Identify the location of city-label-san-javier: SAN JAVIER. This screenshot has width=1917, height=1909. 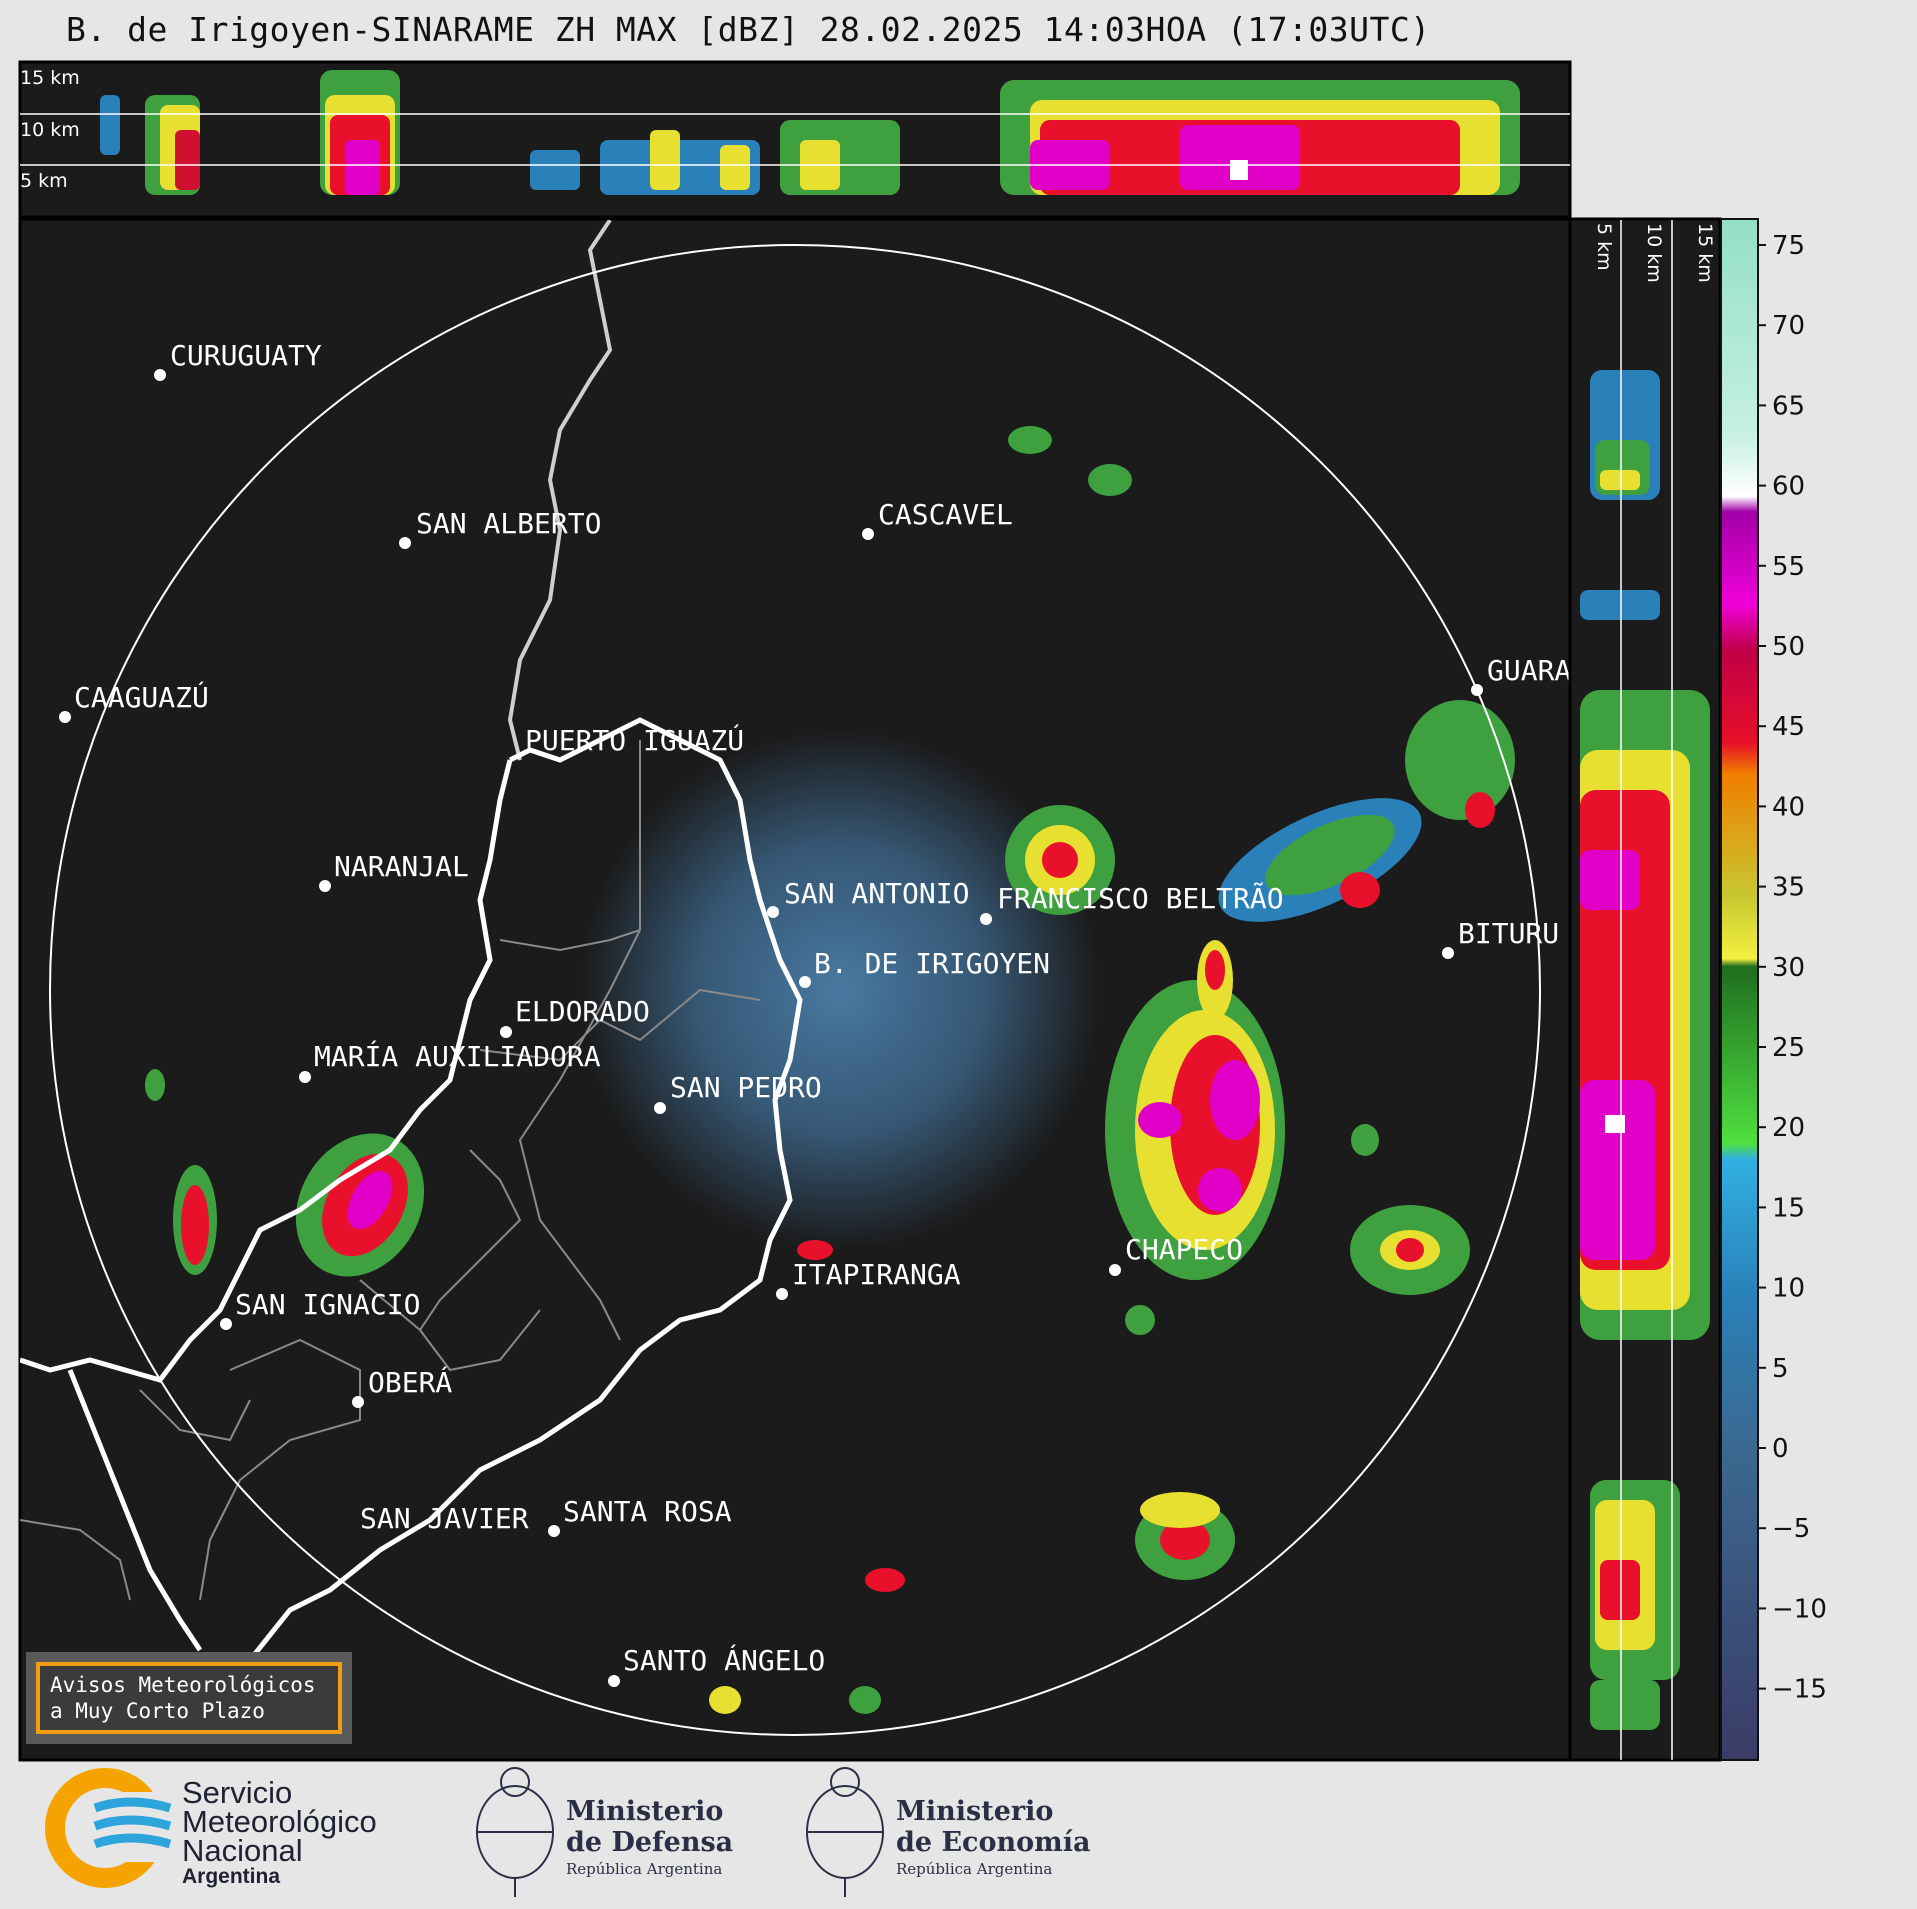
(444, 1518).